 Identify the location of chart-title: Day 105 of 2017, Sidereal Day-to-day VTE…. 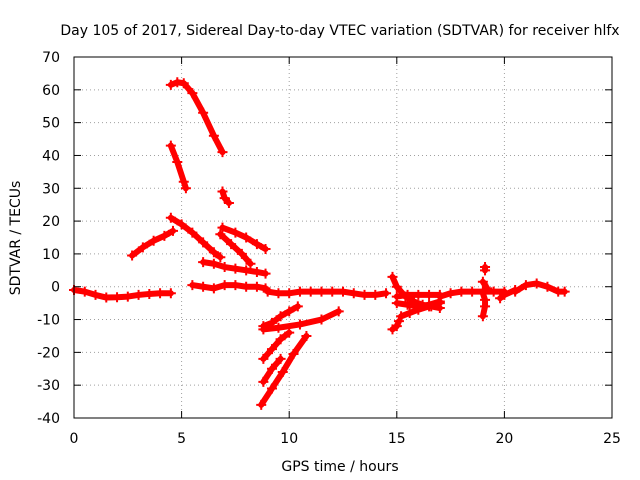
(339, 31).